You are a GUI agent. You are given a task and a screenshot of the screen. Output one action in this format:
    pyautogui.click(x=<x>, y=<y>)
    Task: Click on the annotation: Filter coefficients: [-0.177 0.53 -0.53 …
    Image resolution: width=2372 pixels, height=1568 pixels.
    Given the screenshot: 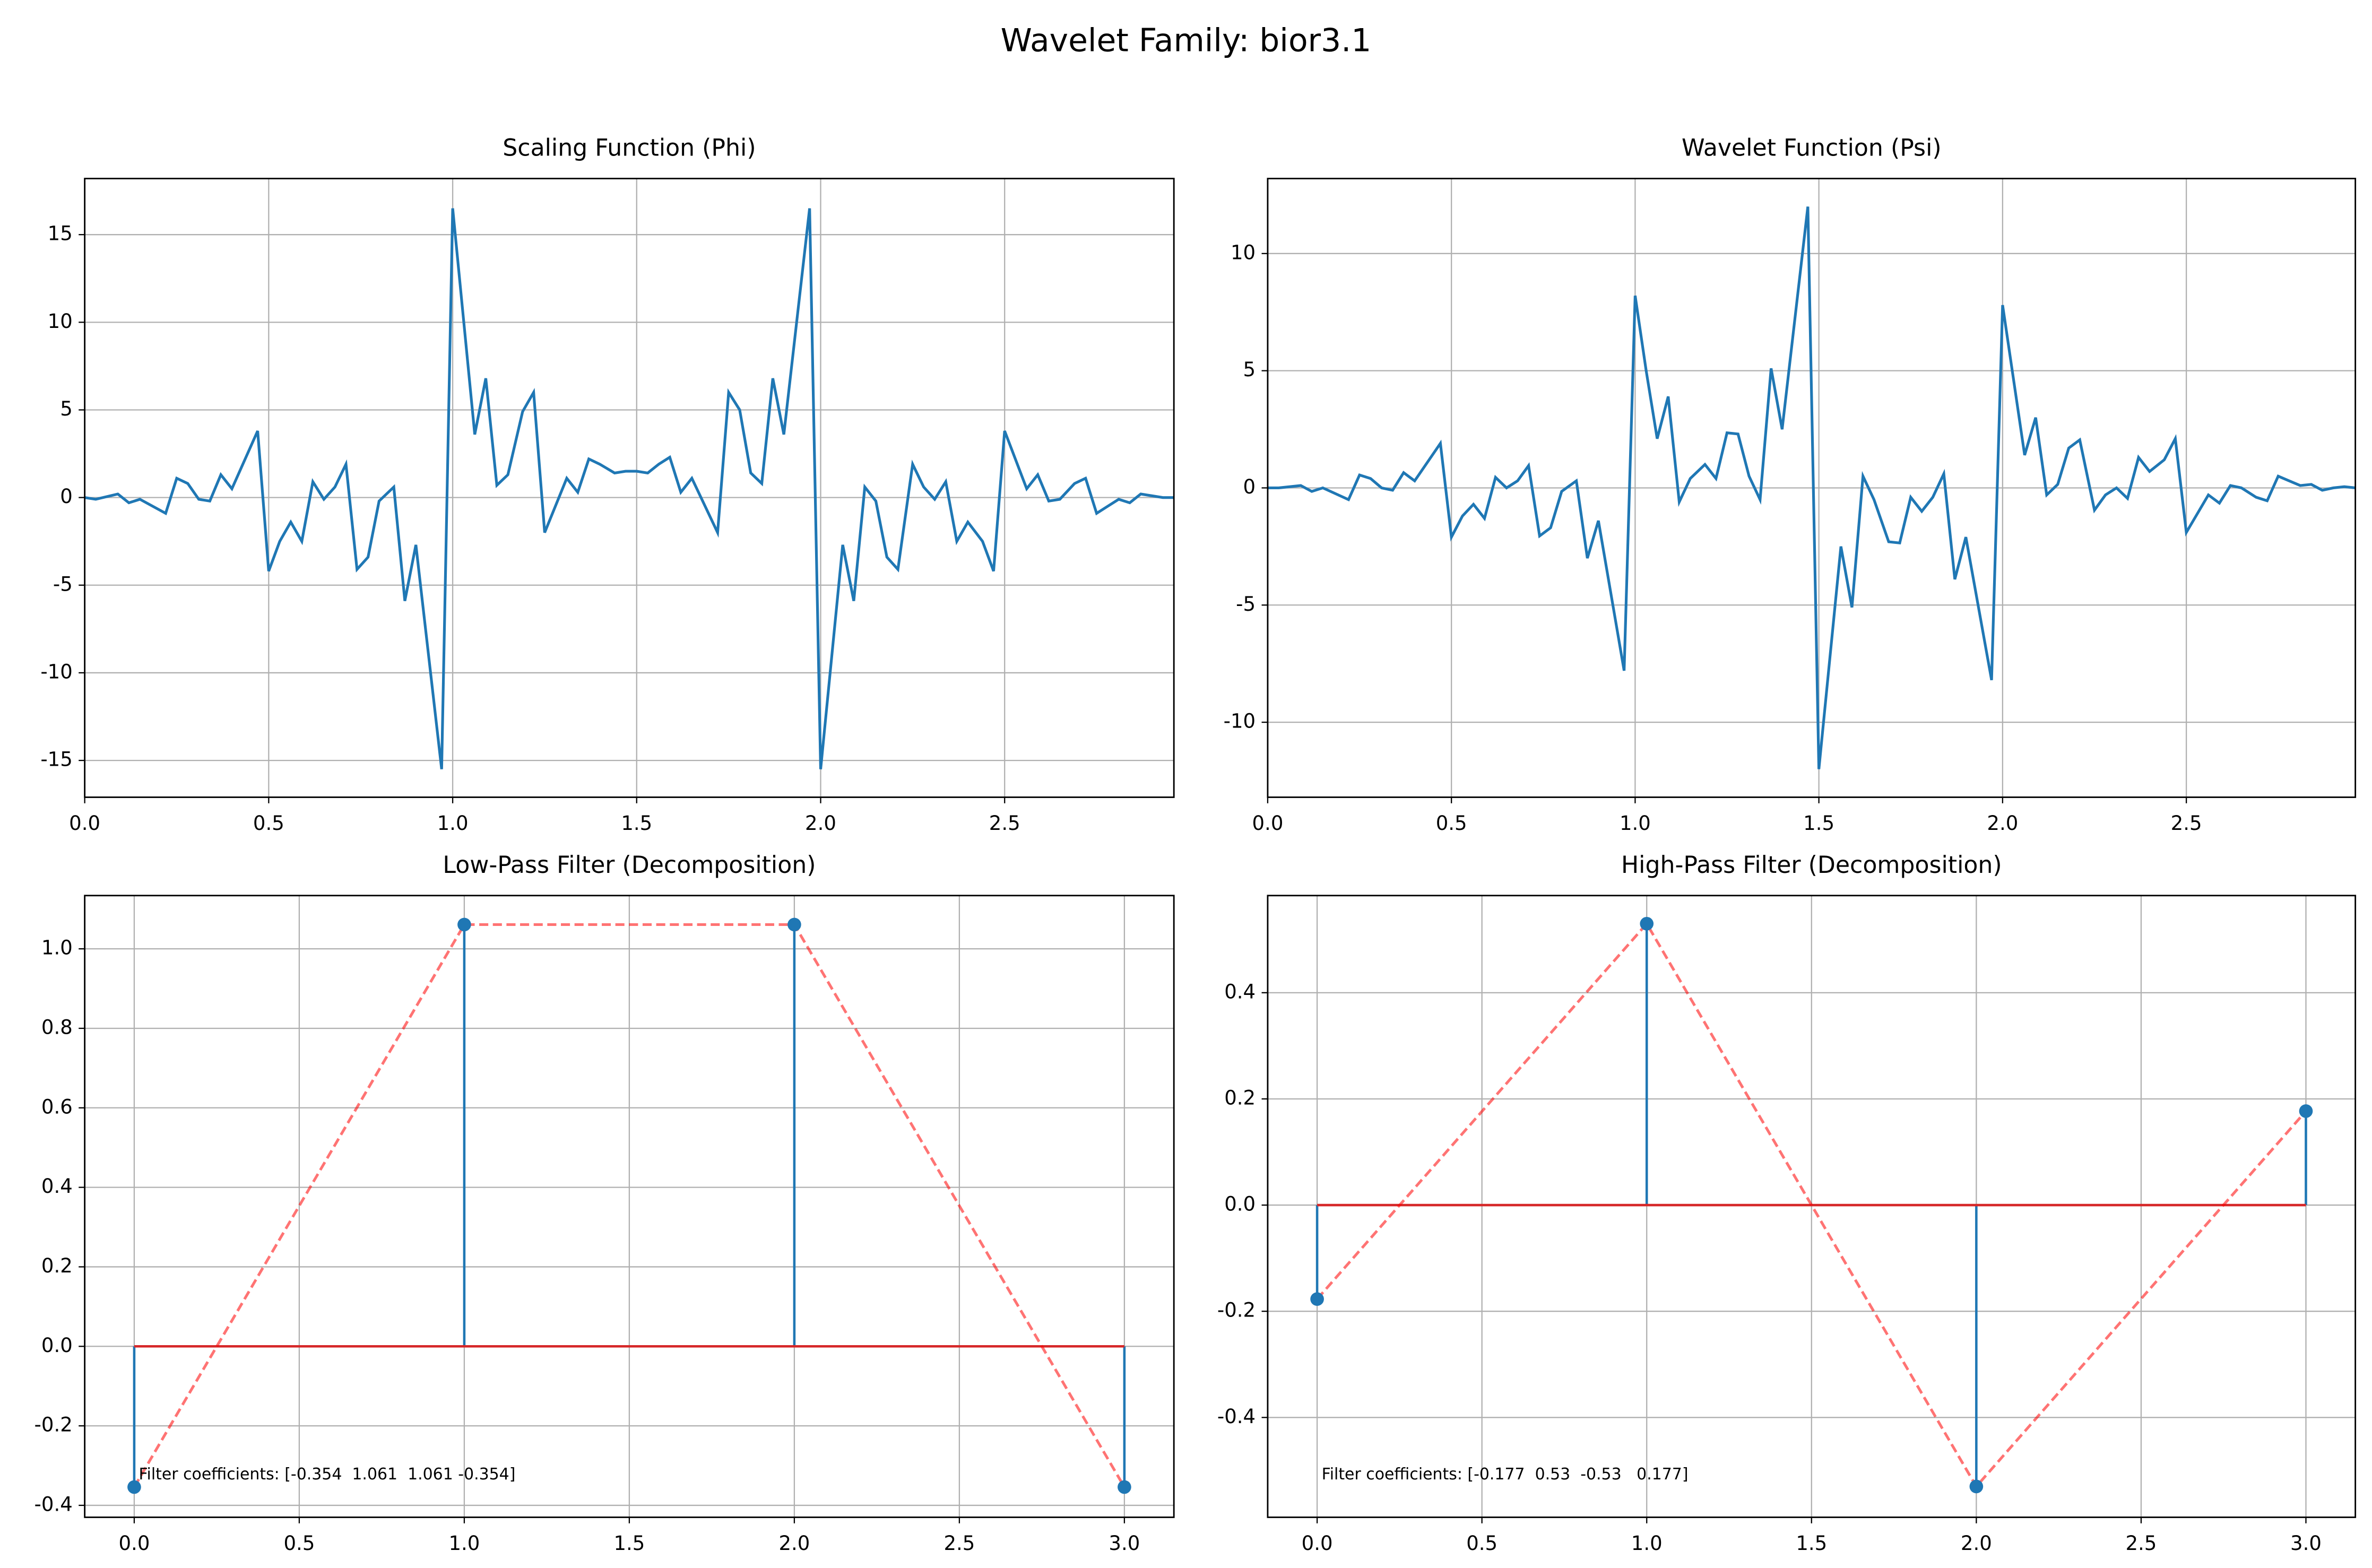 What is the action you would take?
    pyautogui.click(x=1505, y=1474)
    